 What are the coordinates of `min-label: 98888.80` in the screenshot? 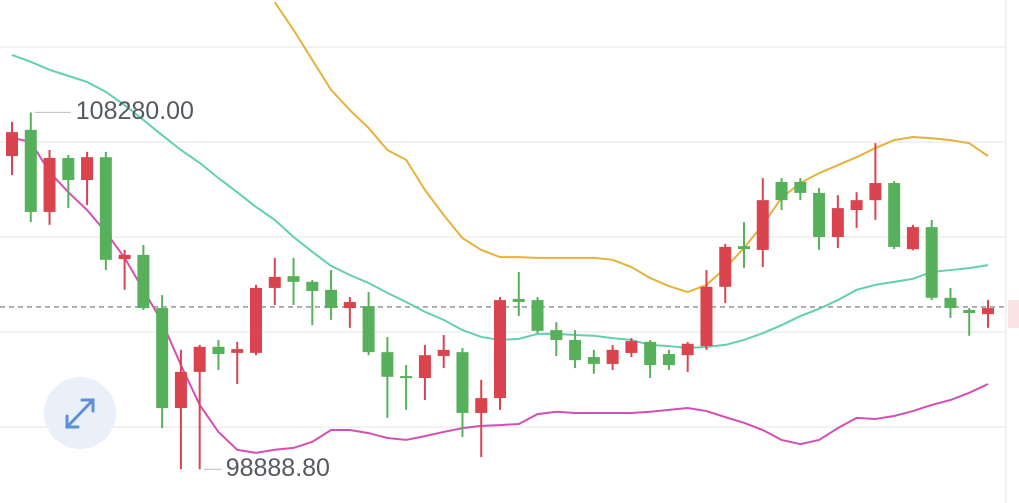 It's located at (278, 468).